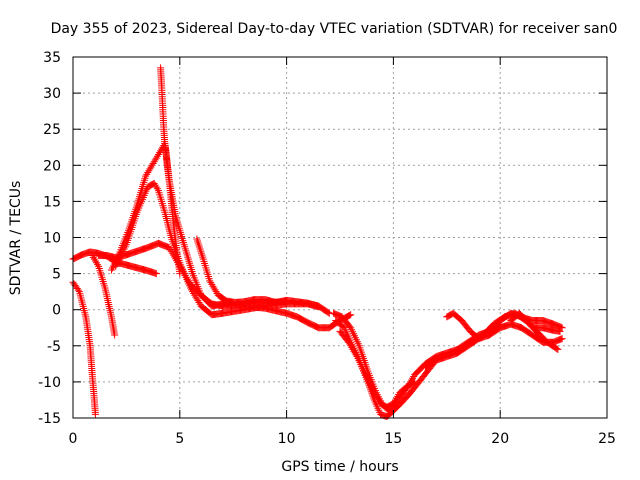  I want to click on series-track-o, so click(535, 322).